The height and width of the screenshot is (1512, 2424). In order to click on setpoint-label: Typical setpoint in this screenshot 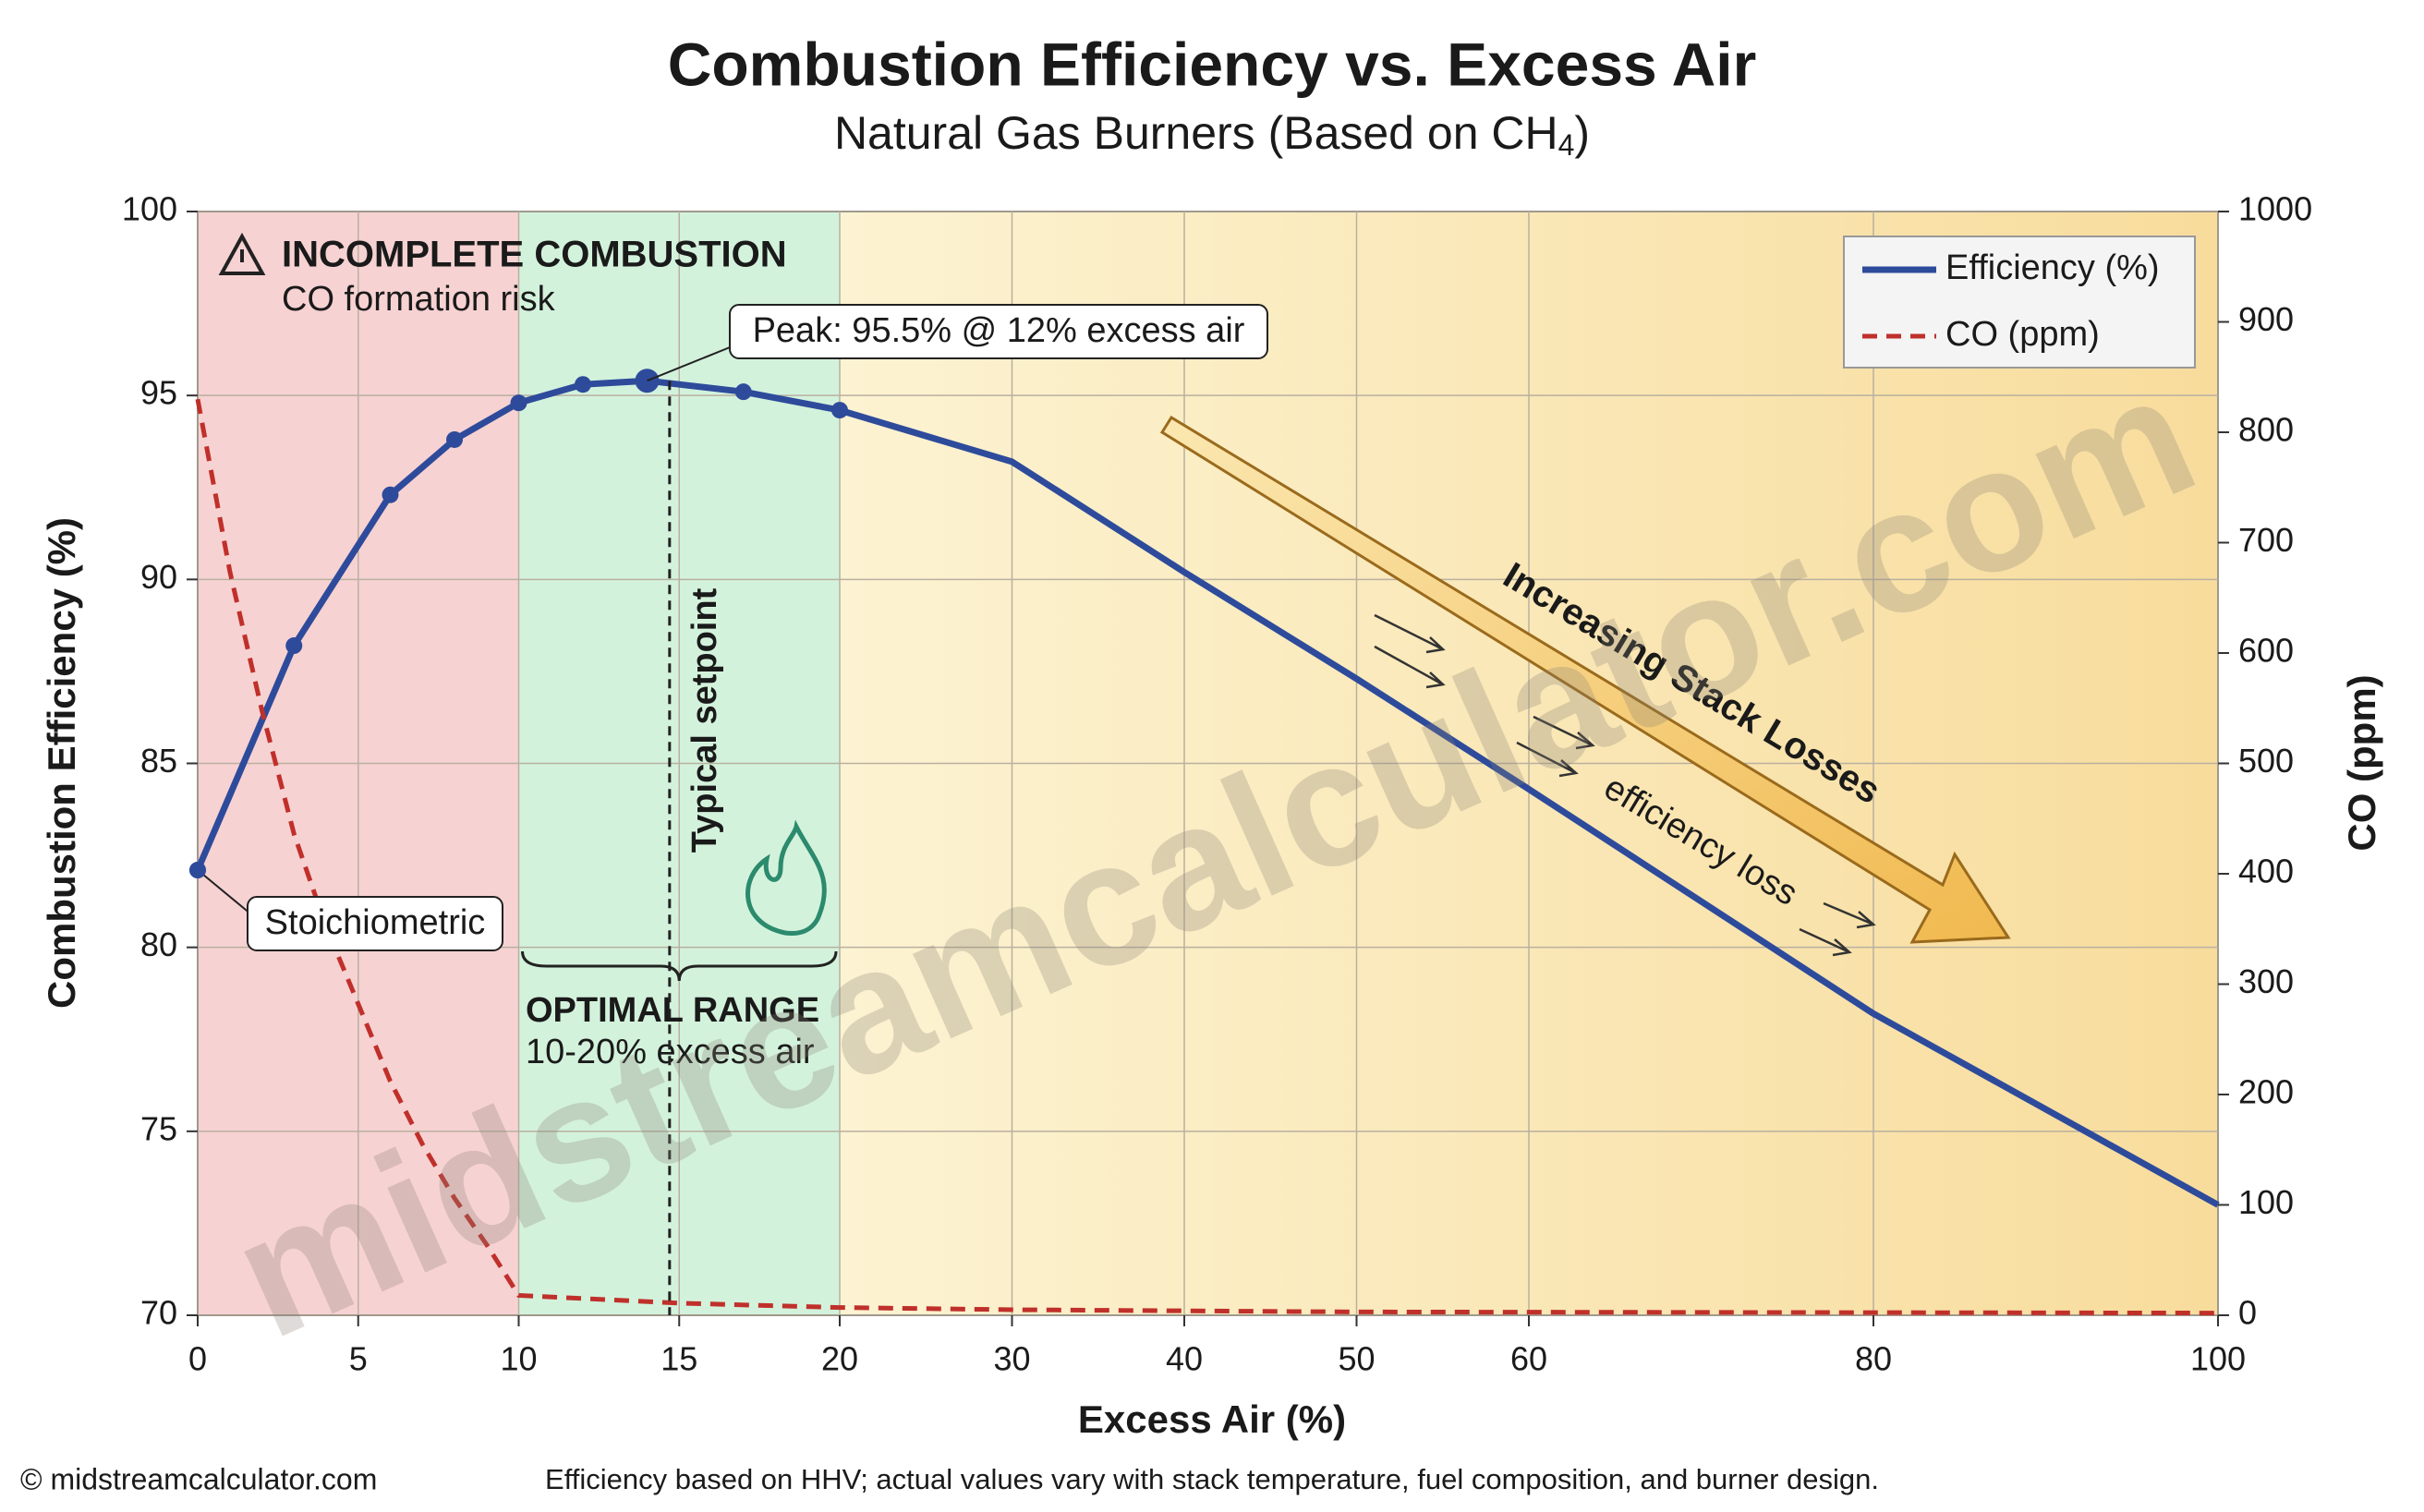, I will do `click(704, 720)`.